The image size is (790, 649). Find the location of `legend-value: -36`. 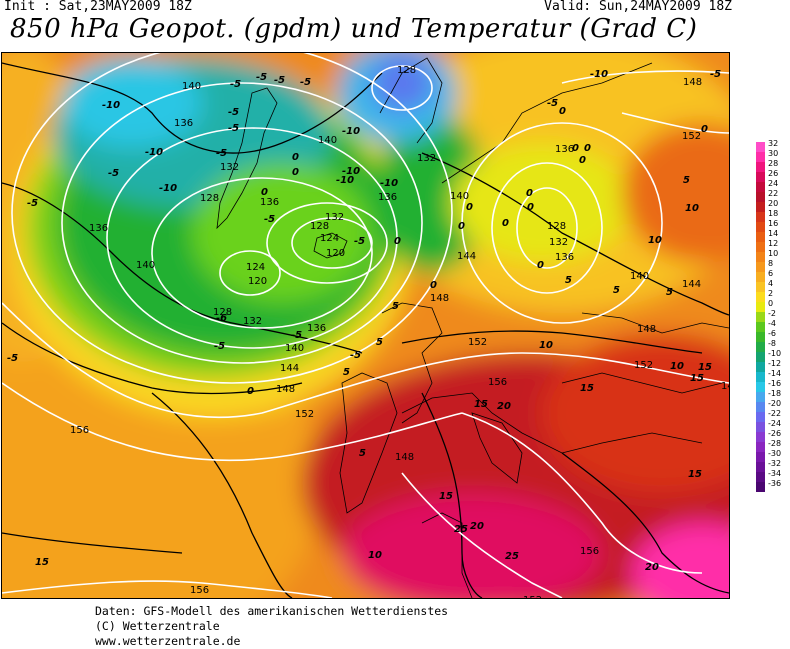

legend-value: -36 is located at coordinates (774, 483).